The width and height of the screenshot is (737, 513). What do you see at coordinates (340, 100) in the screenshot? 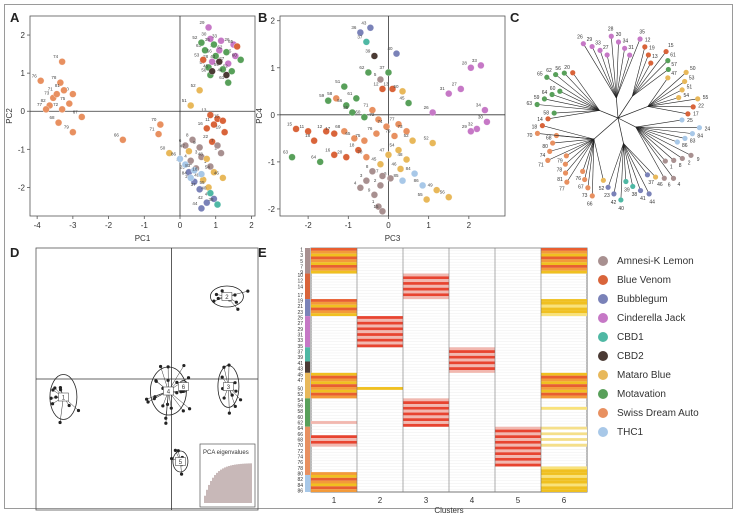
I see `point-label: 56` at bounding box center [340, 100].